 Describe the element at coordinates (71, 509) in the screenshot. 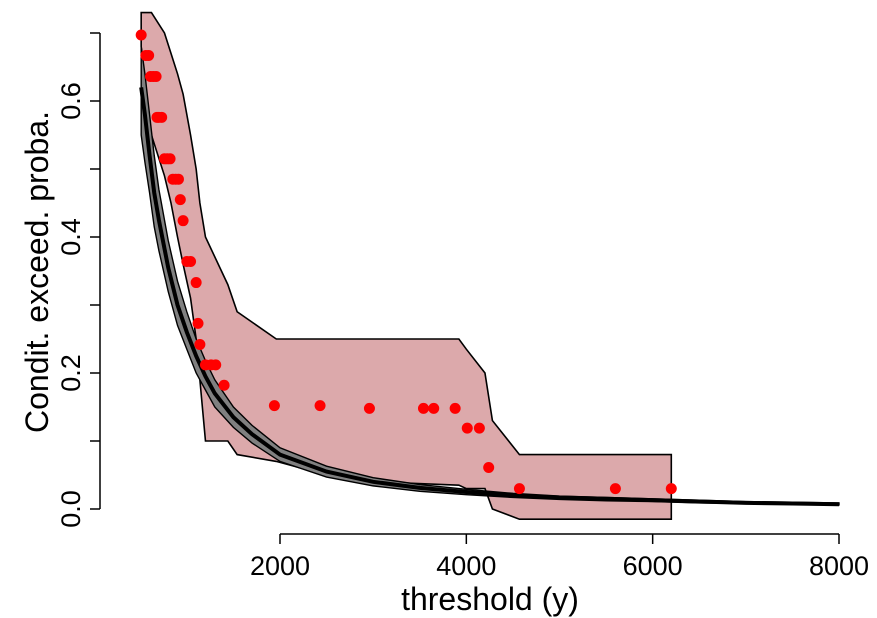

I see `y-tick-label: 0.0` at that location.